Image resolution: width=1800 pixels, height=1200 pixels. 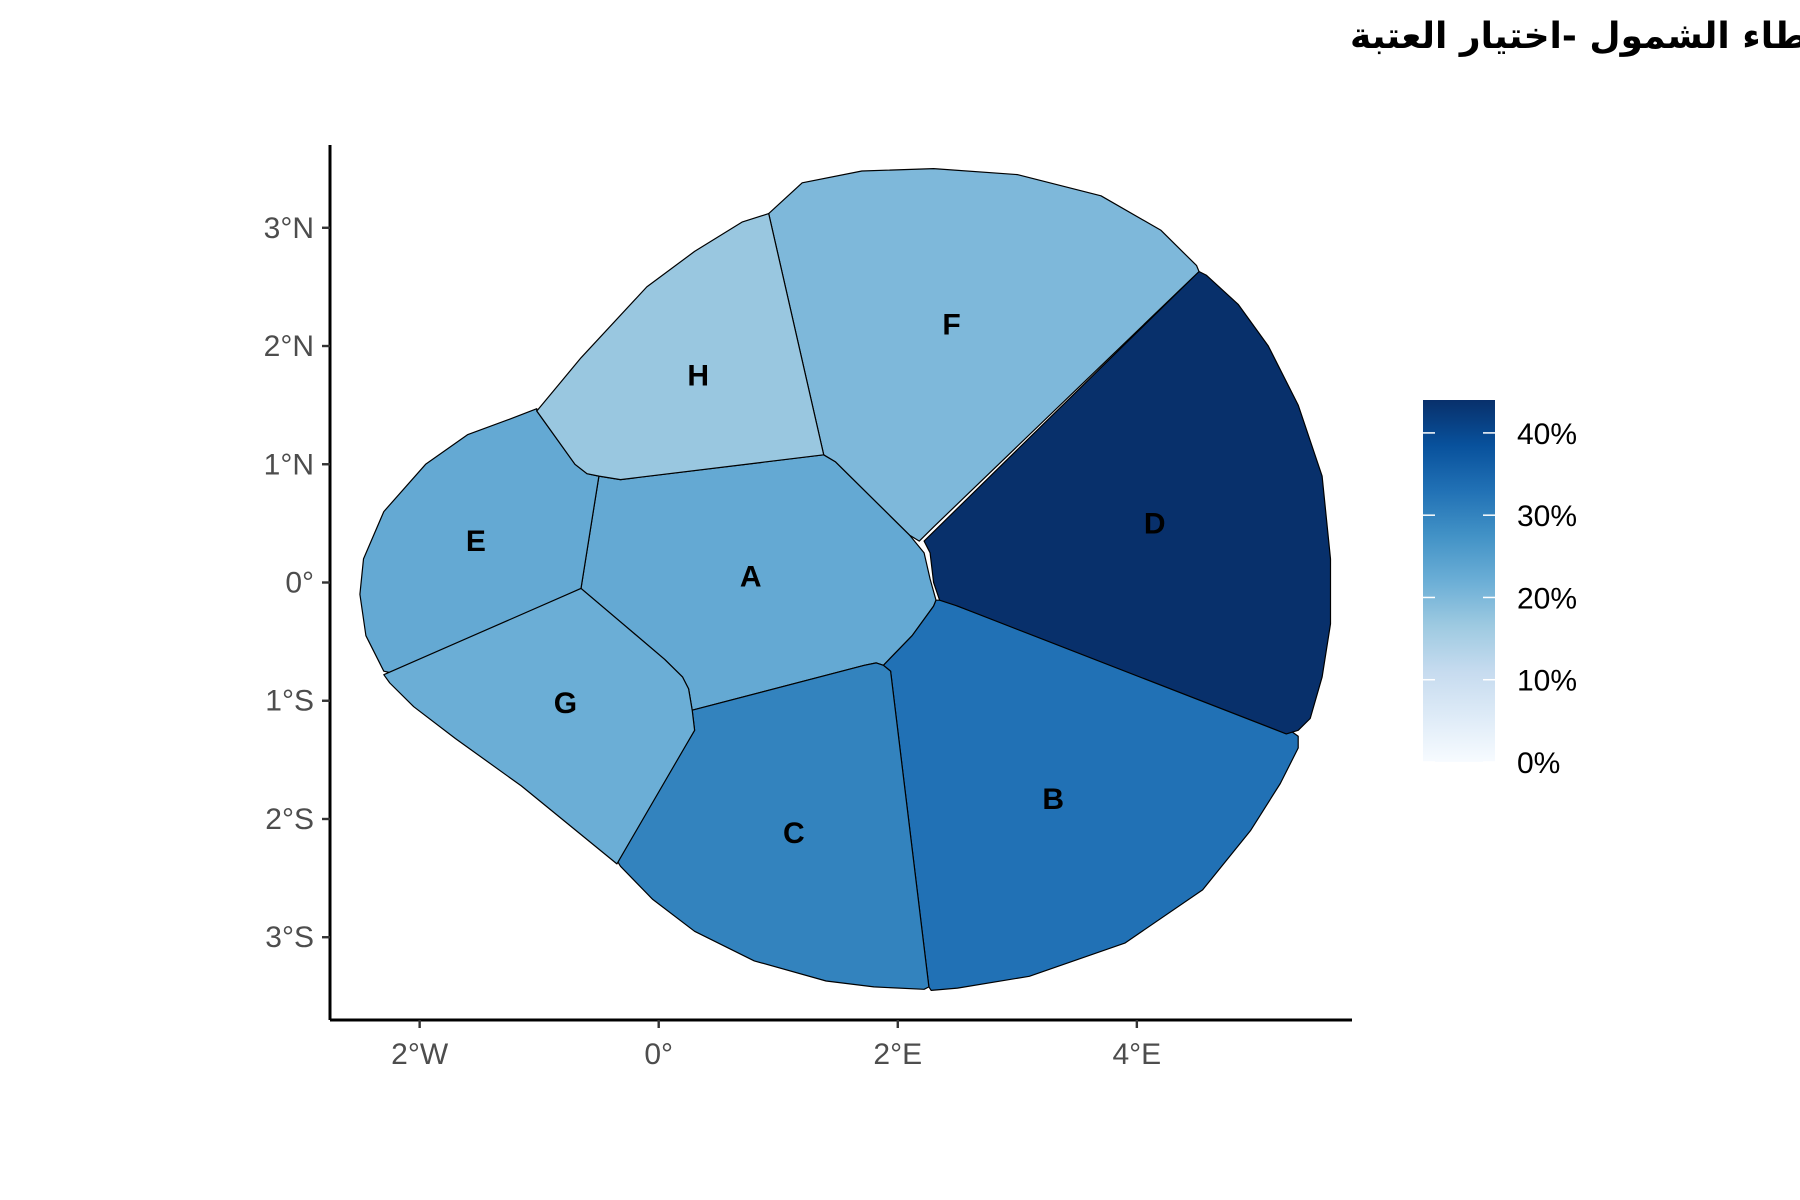 I want to click on legend-colorbar, so click(x=1459, y=581).